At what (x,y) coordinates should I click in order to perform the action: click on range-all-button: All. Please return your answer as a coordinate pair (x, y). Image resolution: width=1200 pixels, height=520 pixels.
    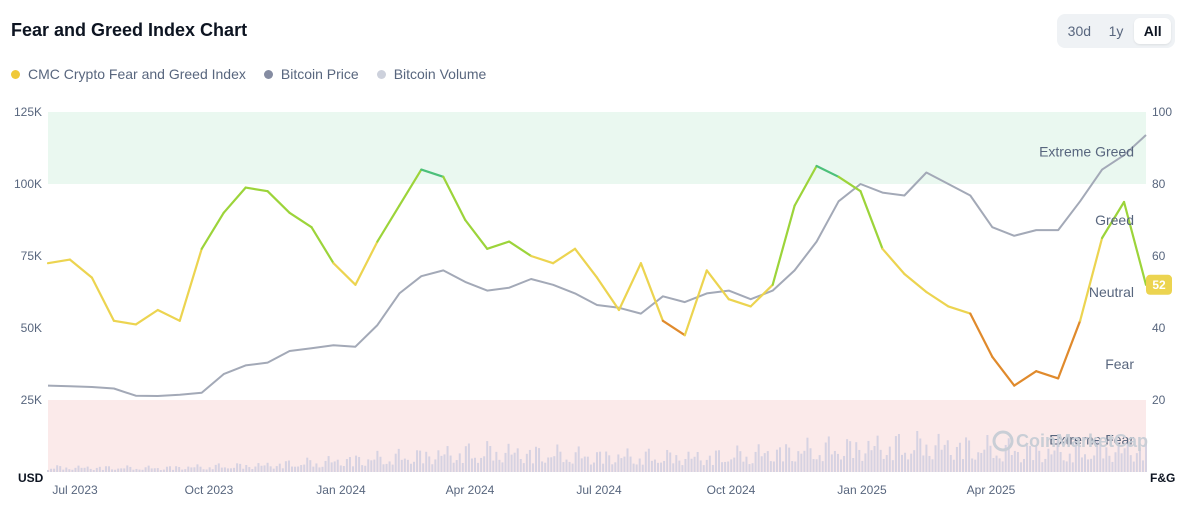
    Looking at the image, I should click on (1153, 31).